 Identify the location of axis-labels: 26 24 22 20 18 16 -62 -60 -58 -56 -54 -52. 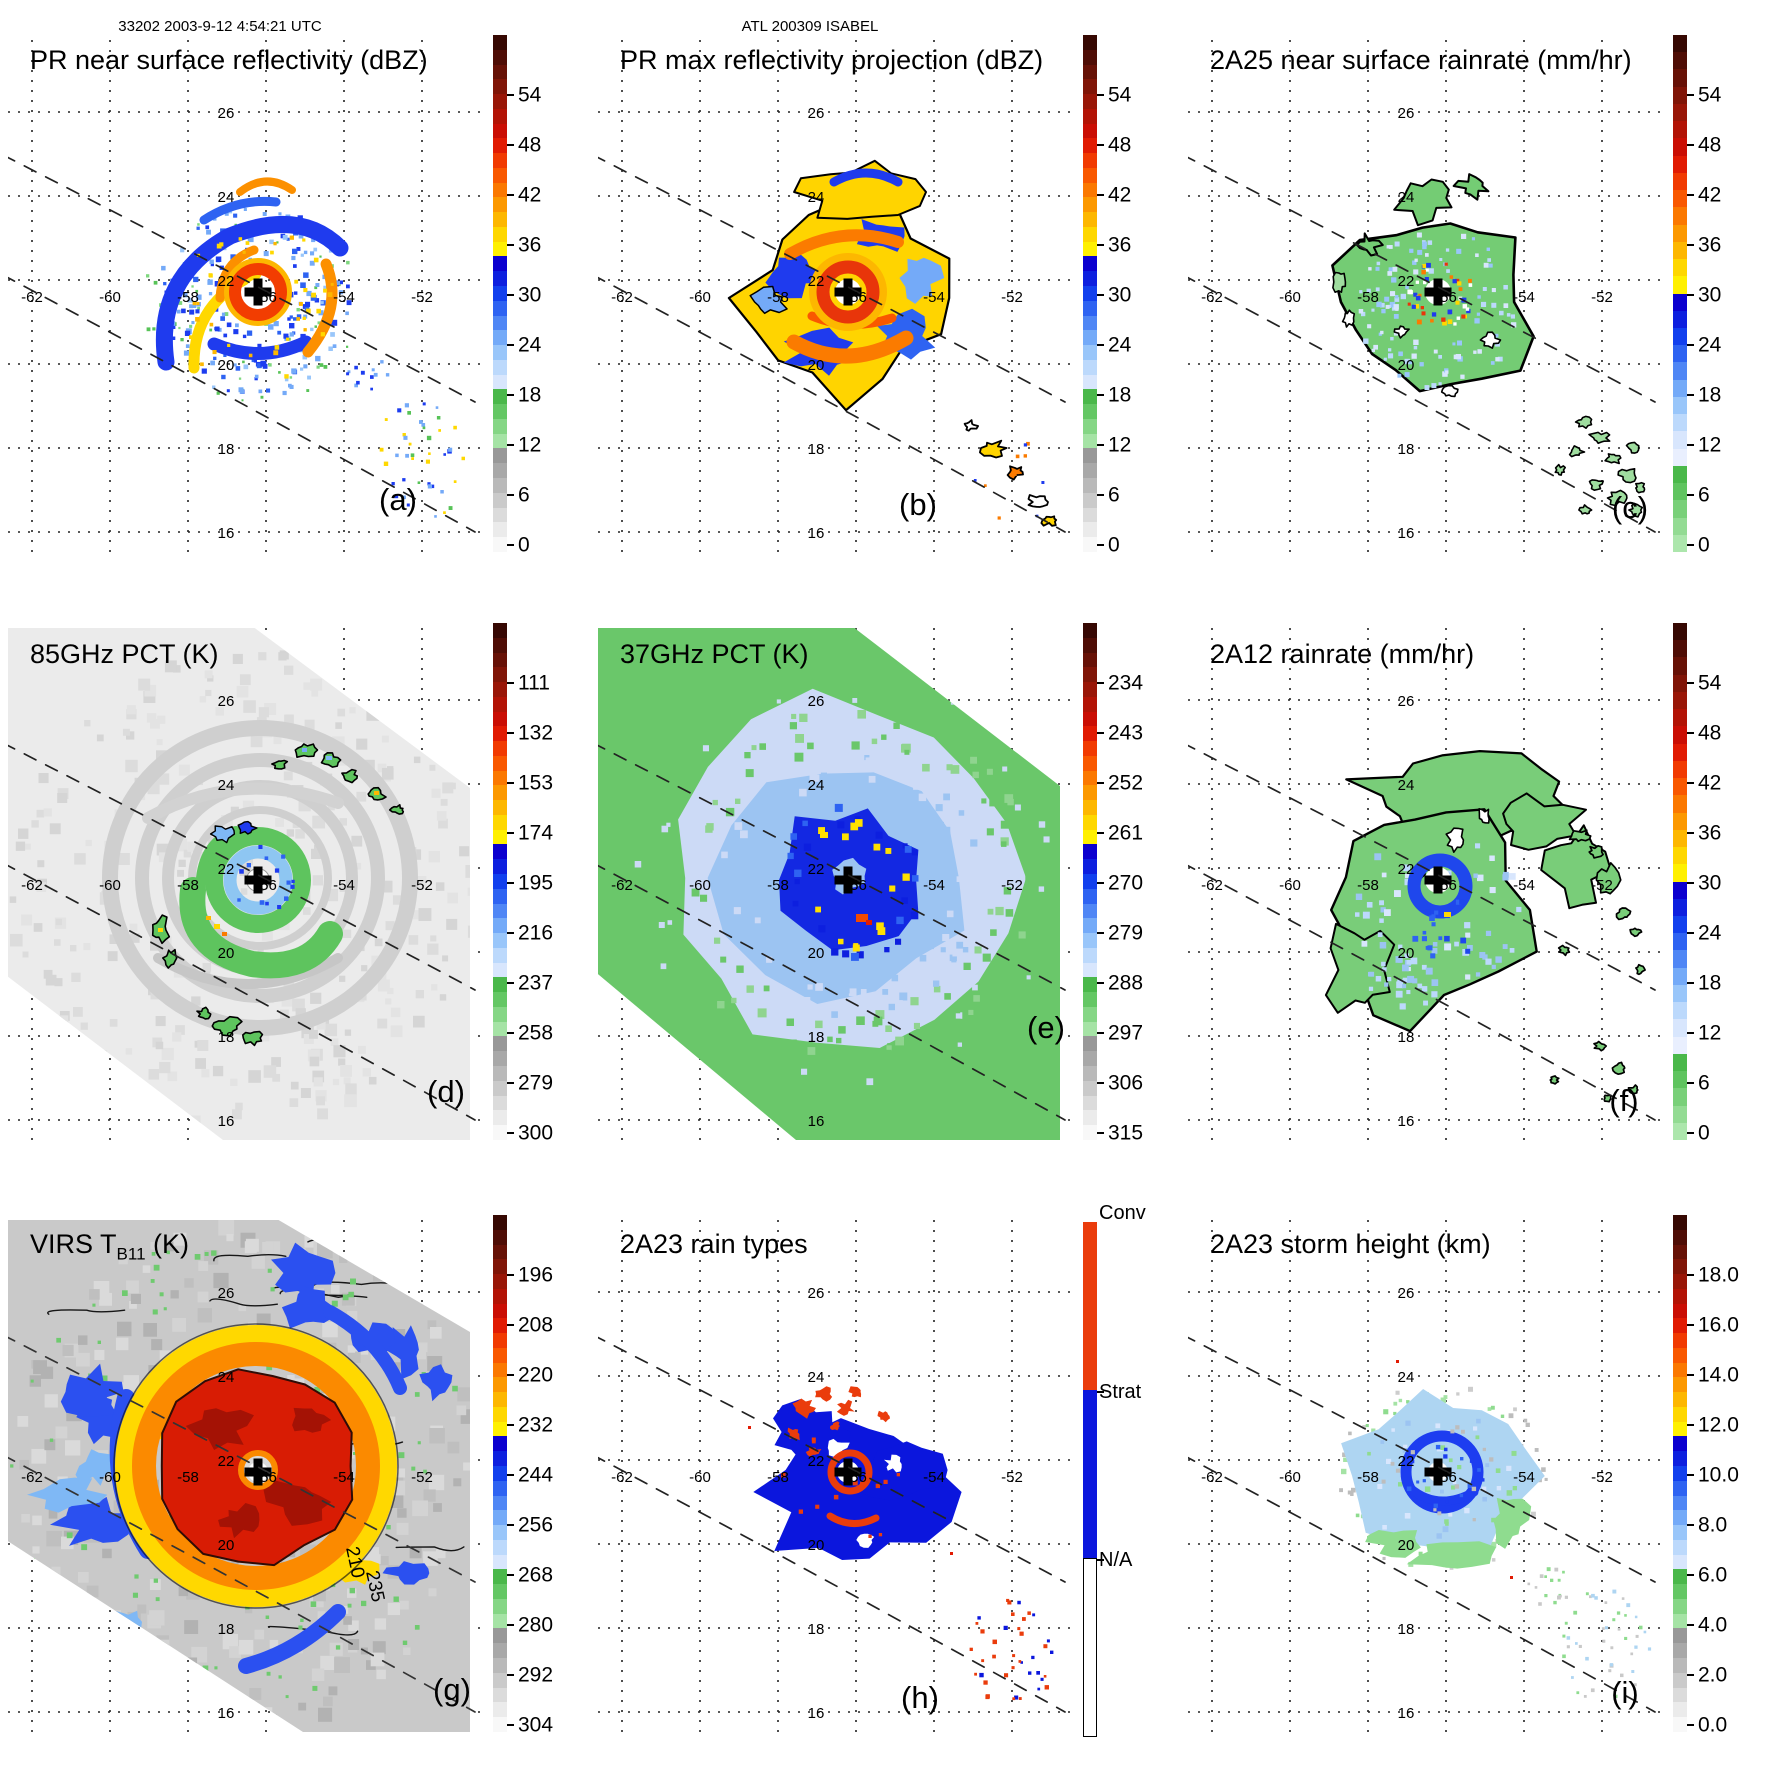
(817, 911).